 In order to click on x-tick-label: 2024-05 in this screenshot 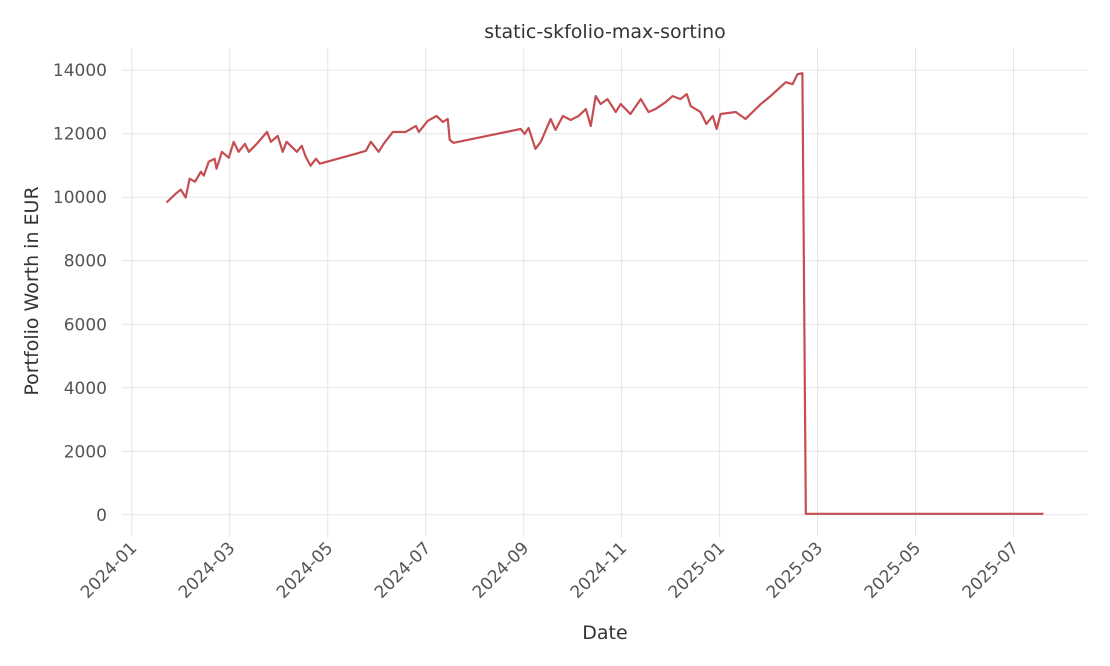, I will do `click(305, 570)`.